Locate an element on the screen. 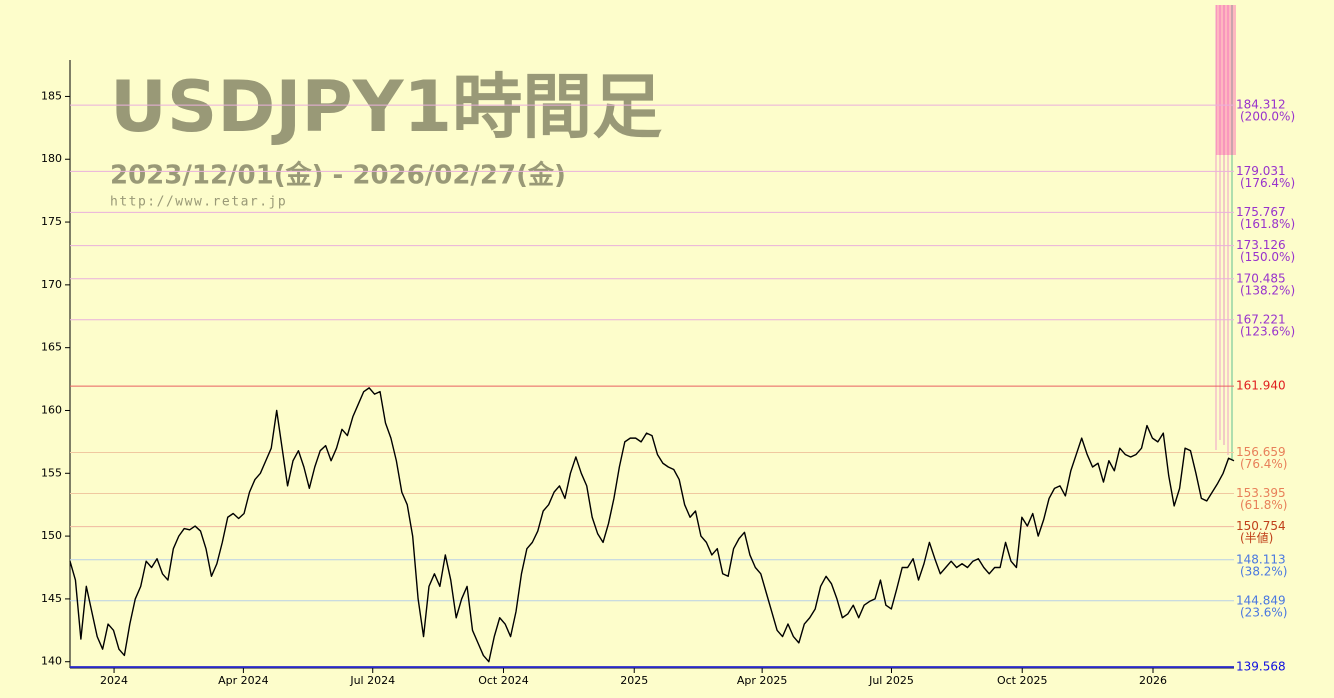  y-tick-label: 175 is located at coordinates (51, 221).